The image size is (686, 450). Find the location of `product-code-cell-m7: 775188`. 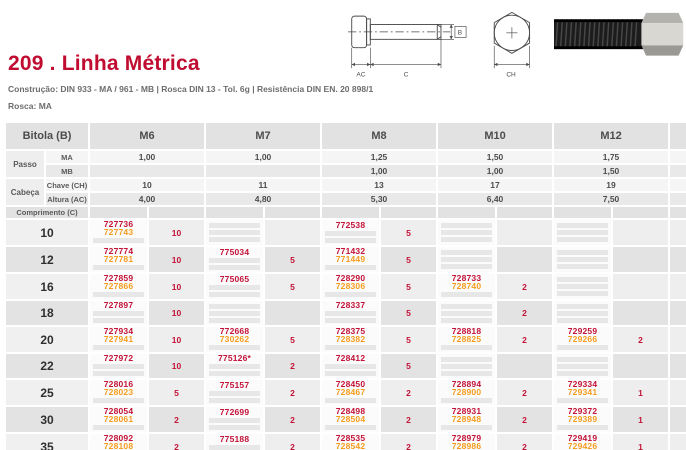

product-code-cell-m7: 775188 is located at coordinates (235, 441).